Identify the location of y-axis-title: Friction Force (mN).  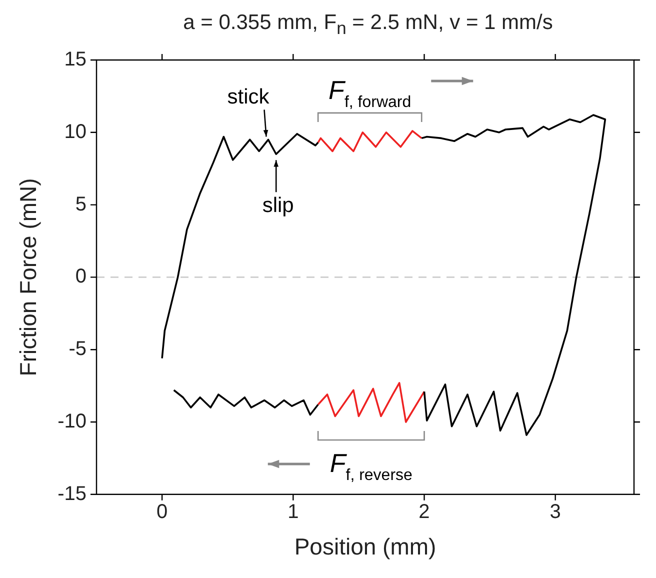
(28, 277).